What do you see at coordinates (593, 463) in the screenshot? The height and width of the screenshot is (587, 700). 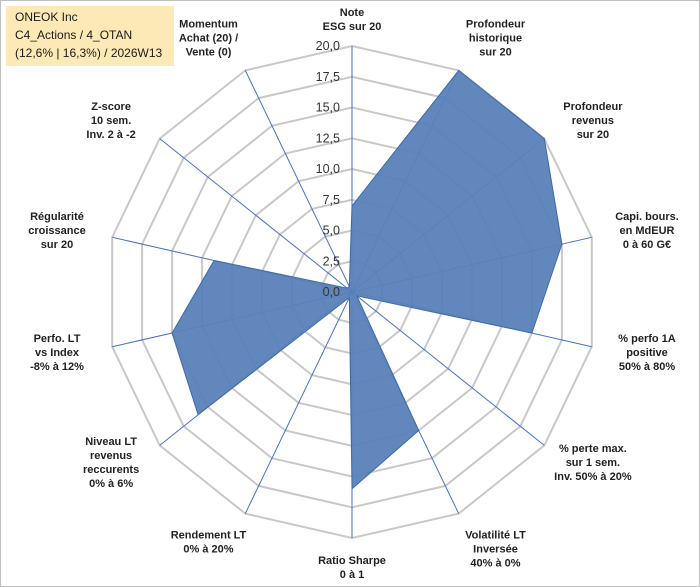 I see `axis-category-label: % perte max. sur 1 sem. Inv. 50% à 20%` at bounding box center [593, 463].